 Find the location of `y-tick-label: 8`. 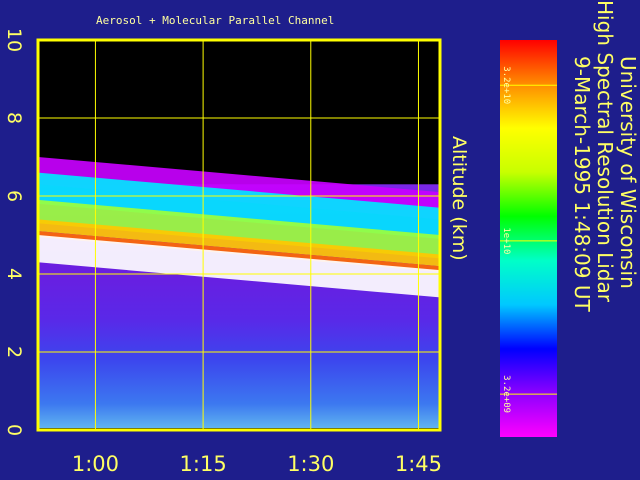

y-tick-label: 8 is located at coordinates (14, 118).